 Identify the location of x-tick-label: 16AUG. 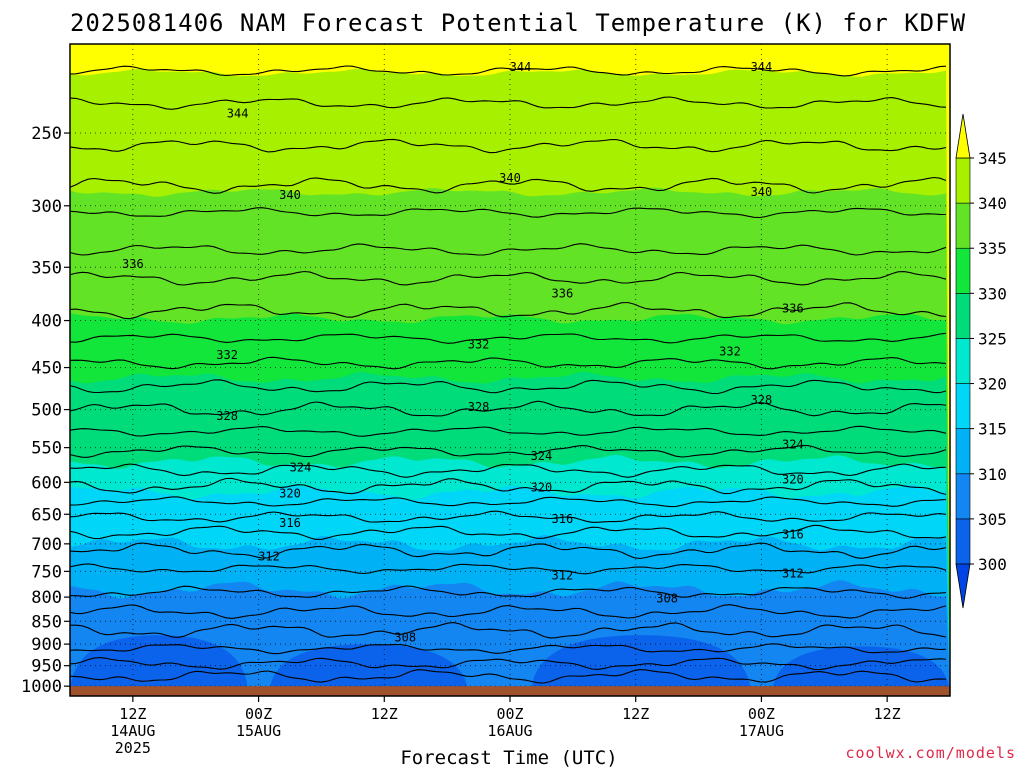
(509, 731).